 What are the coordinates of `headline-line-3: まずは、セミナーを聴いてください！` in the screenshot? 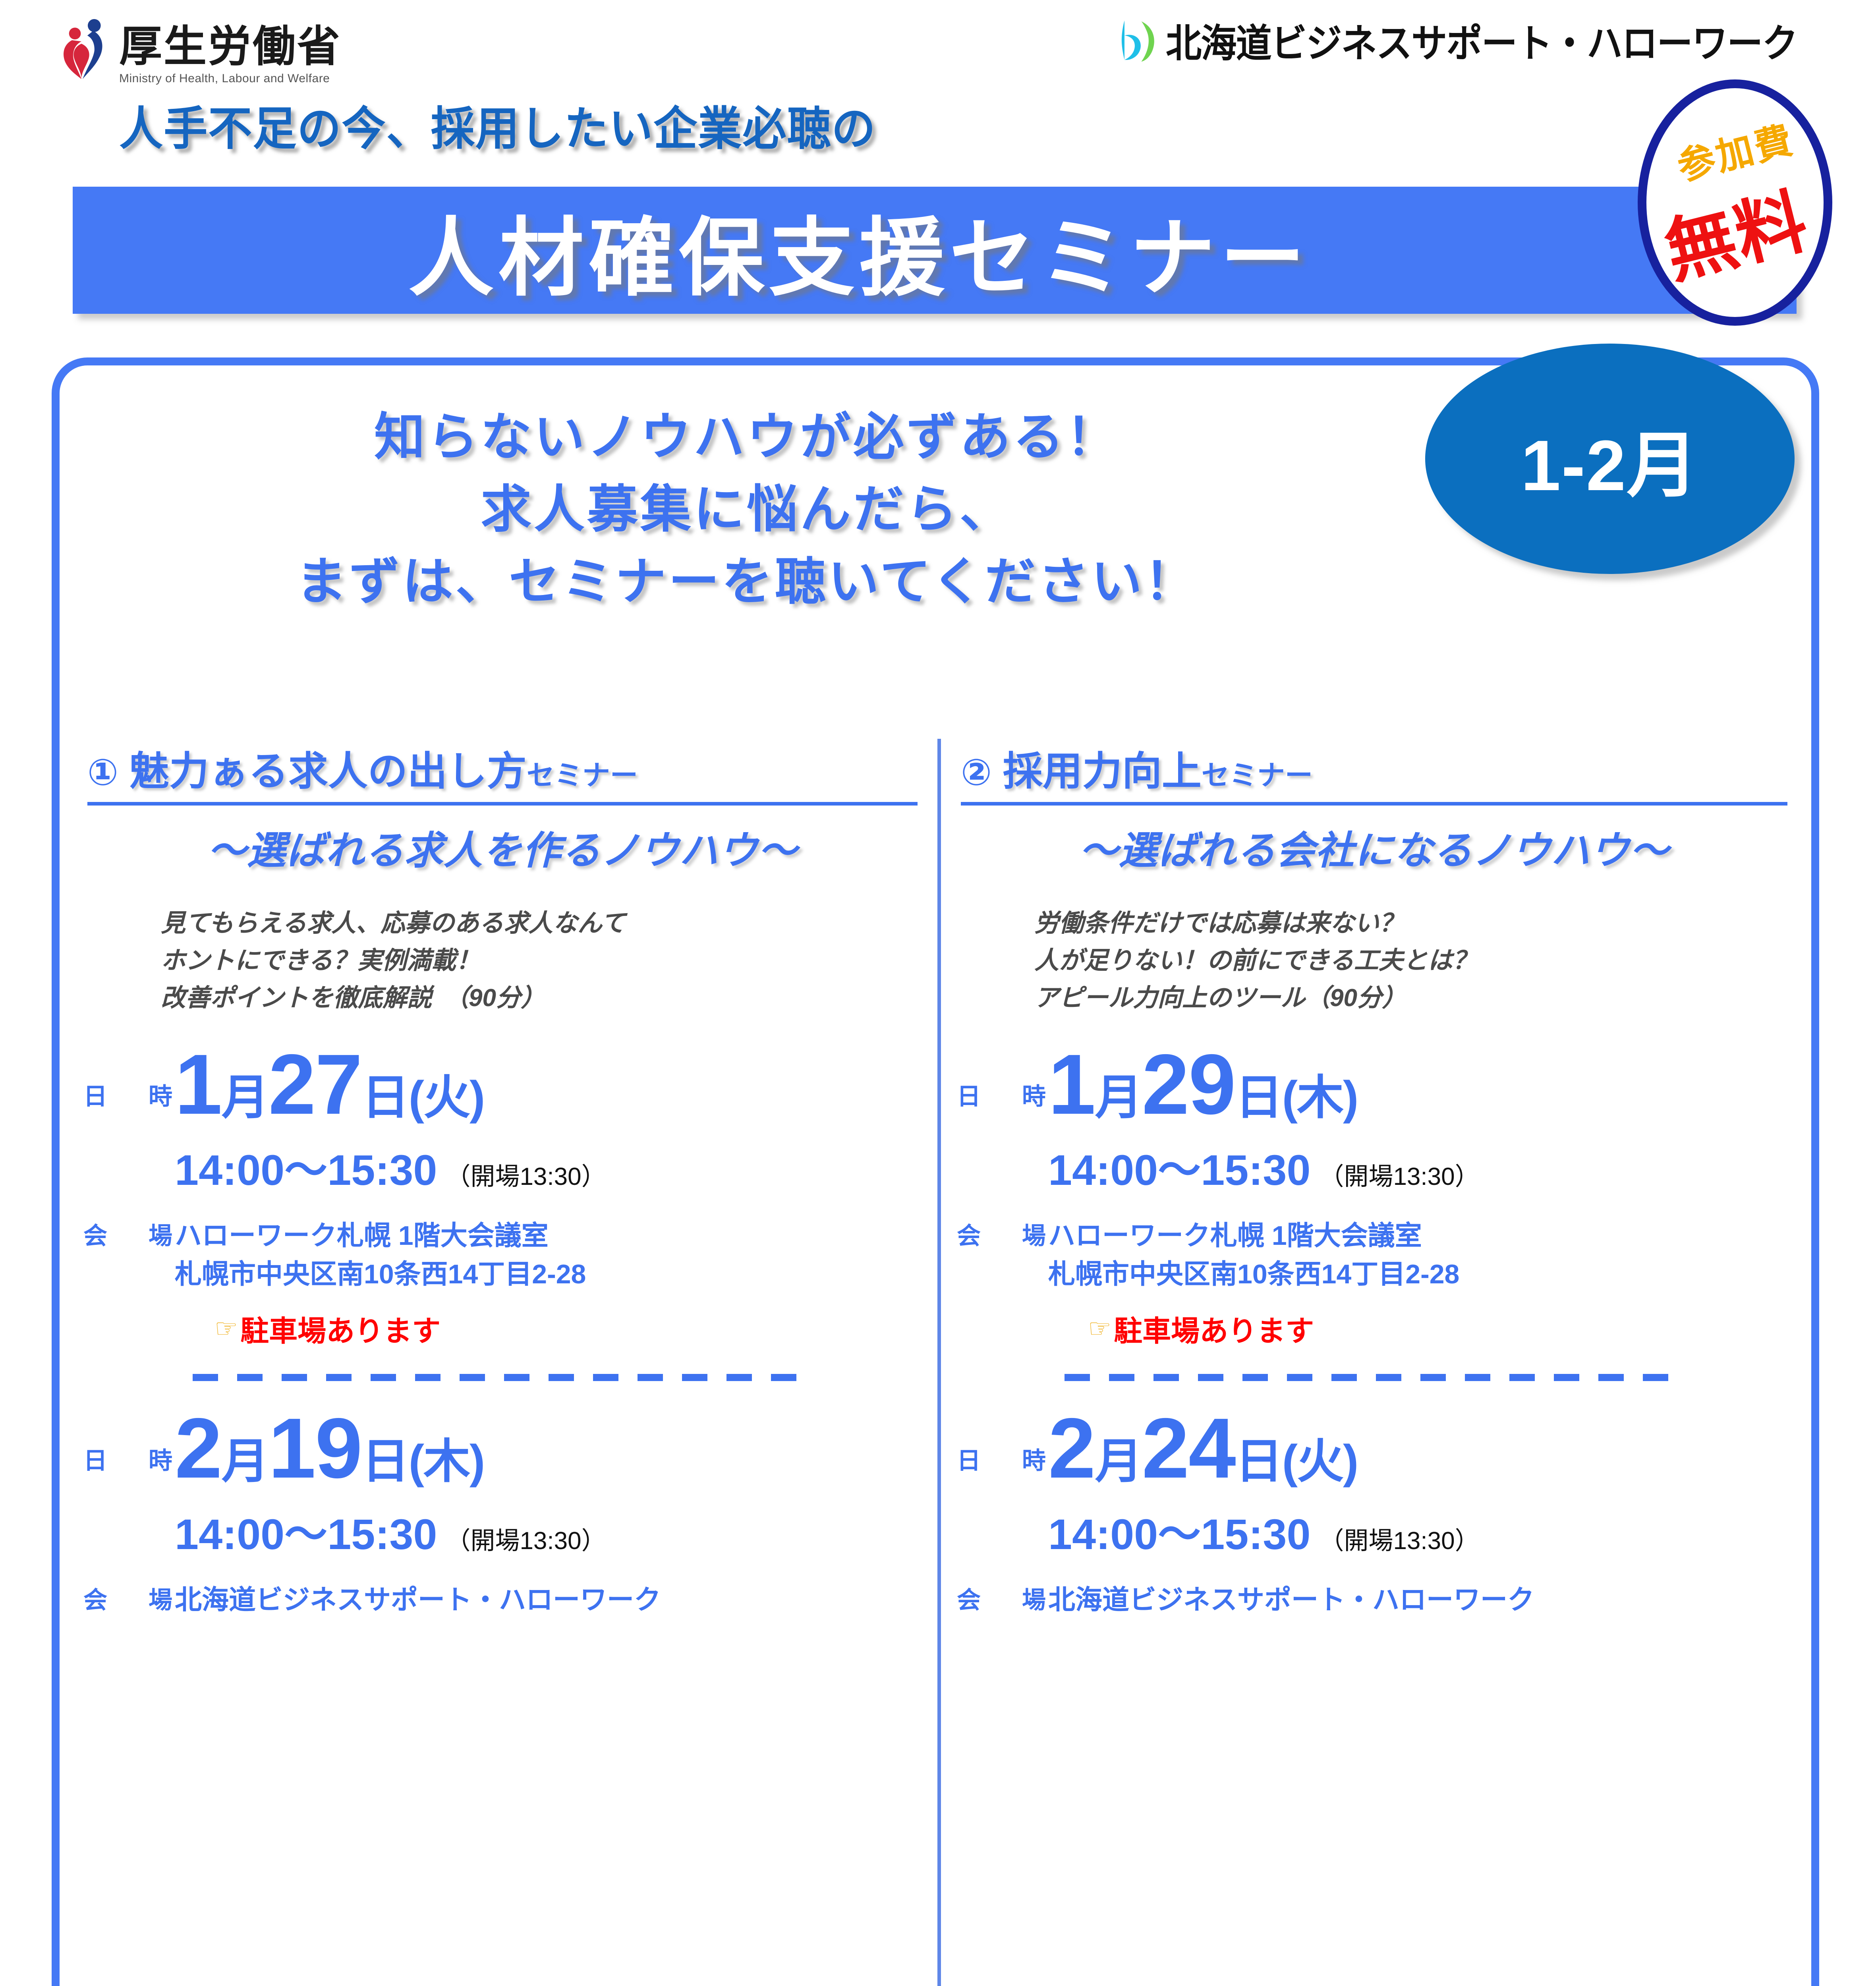 It's located at (747, 581).